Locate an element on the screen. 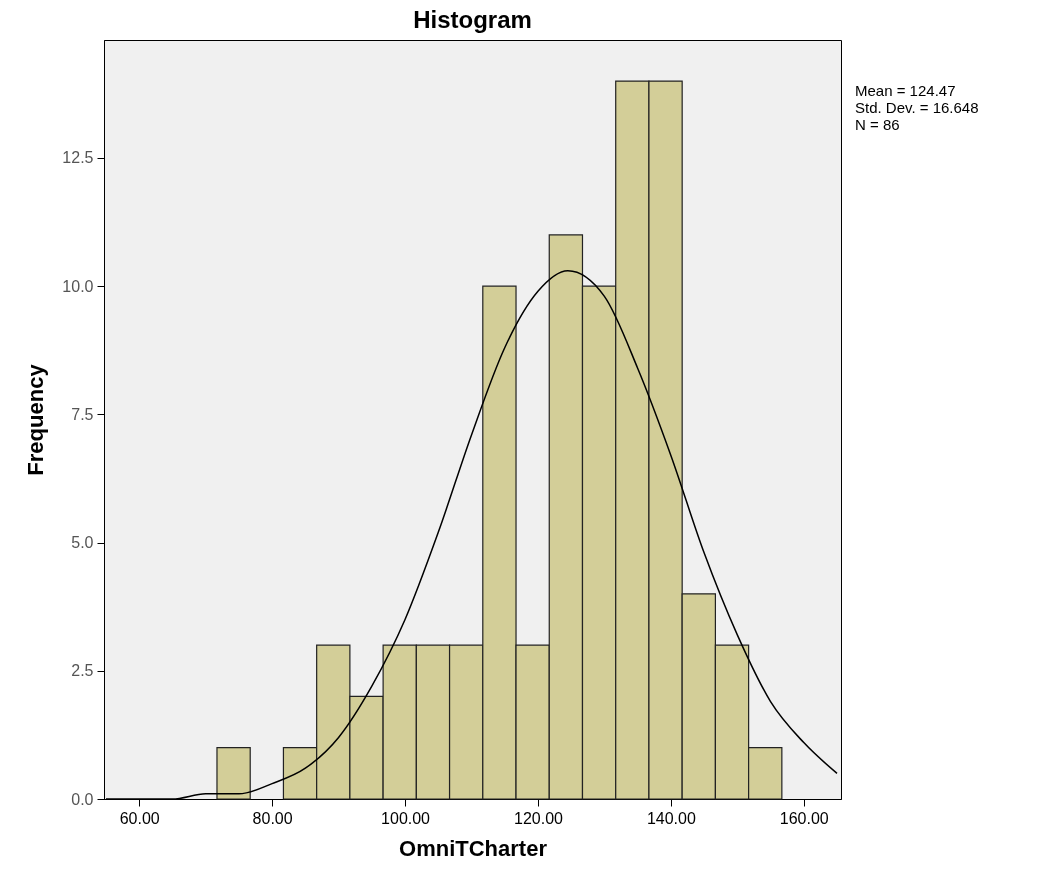 This screenshot has width=1051, height=888. x-tick-label: 120.00 is located at coordinates (538, 818).